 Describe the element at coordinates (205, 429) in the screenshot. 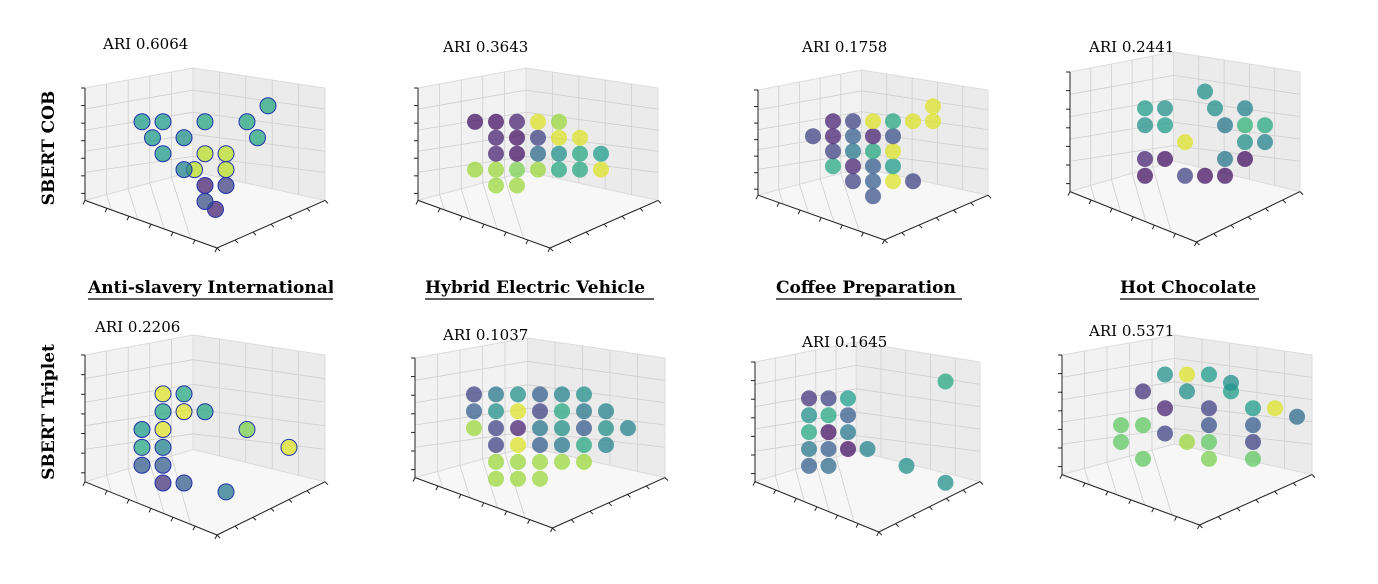

I see `scatter3d-panel: ARI 0.2206` at that location.